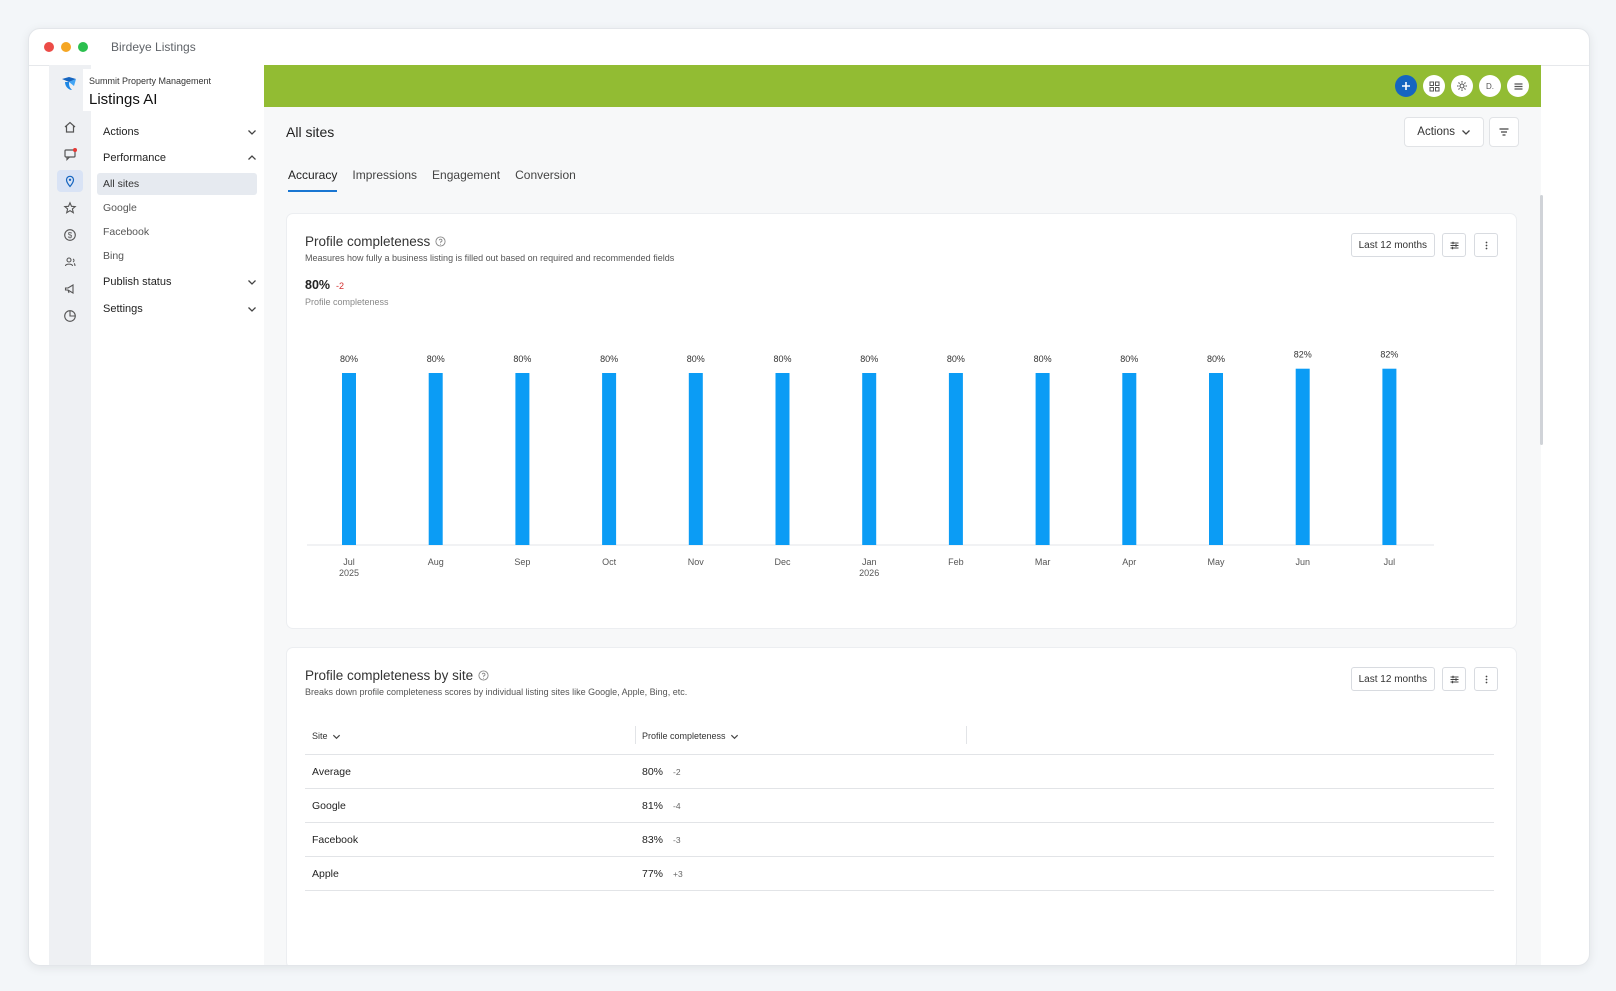 The height and width of the screenshot is (991, 1616). What do you see at coordinates (436, 562) in the screenshot?
I see `x-tick-label: Aug` at bounding box center [436, 562].